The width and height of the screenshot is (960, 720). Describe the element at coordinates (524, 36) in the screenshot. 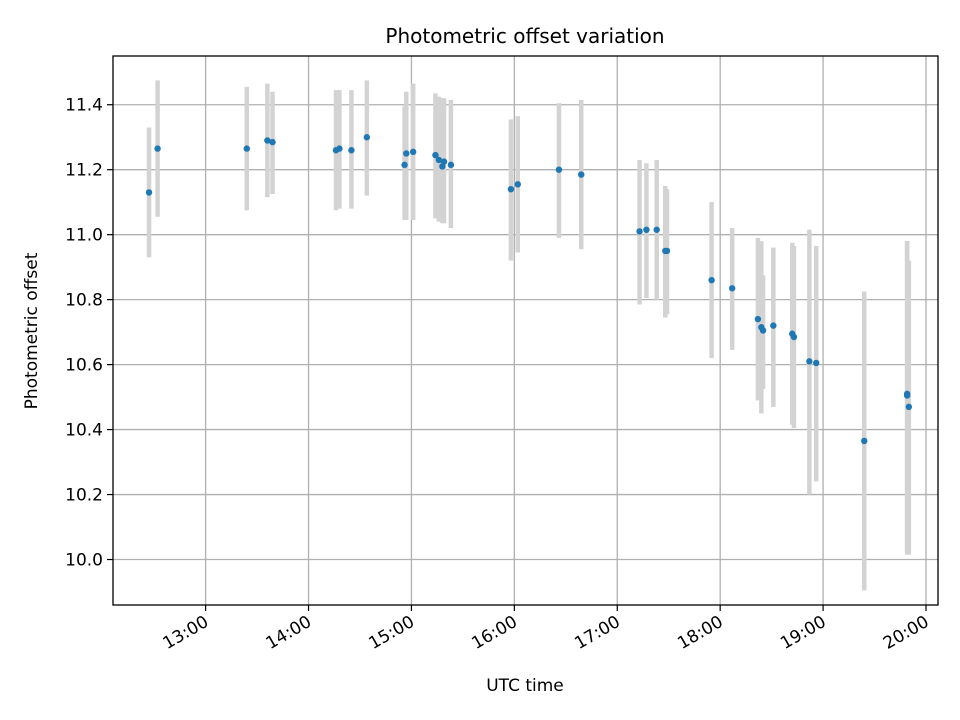

I see `chart-title: Photometric offset variation` at that location.